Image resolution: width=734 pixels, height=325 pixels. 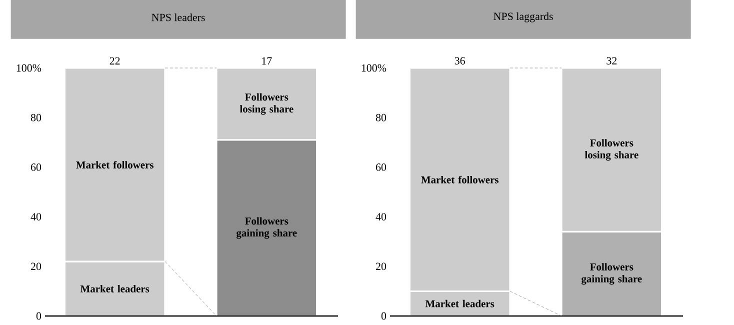 What do you see at coordinates (178, 17) in the screenshot?
I see `chart-title: NPS leaders` at bounding box center [178, 17].